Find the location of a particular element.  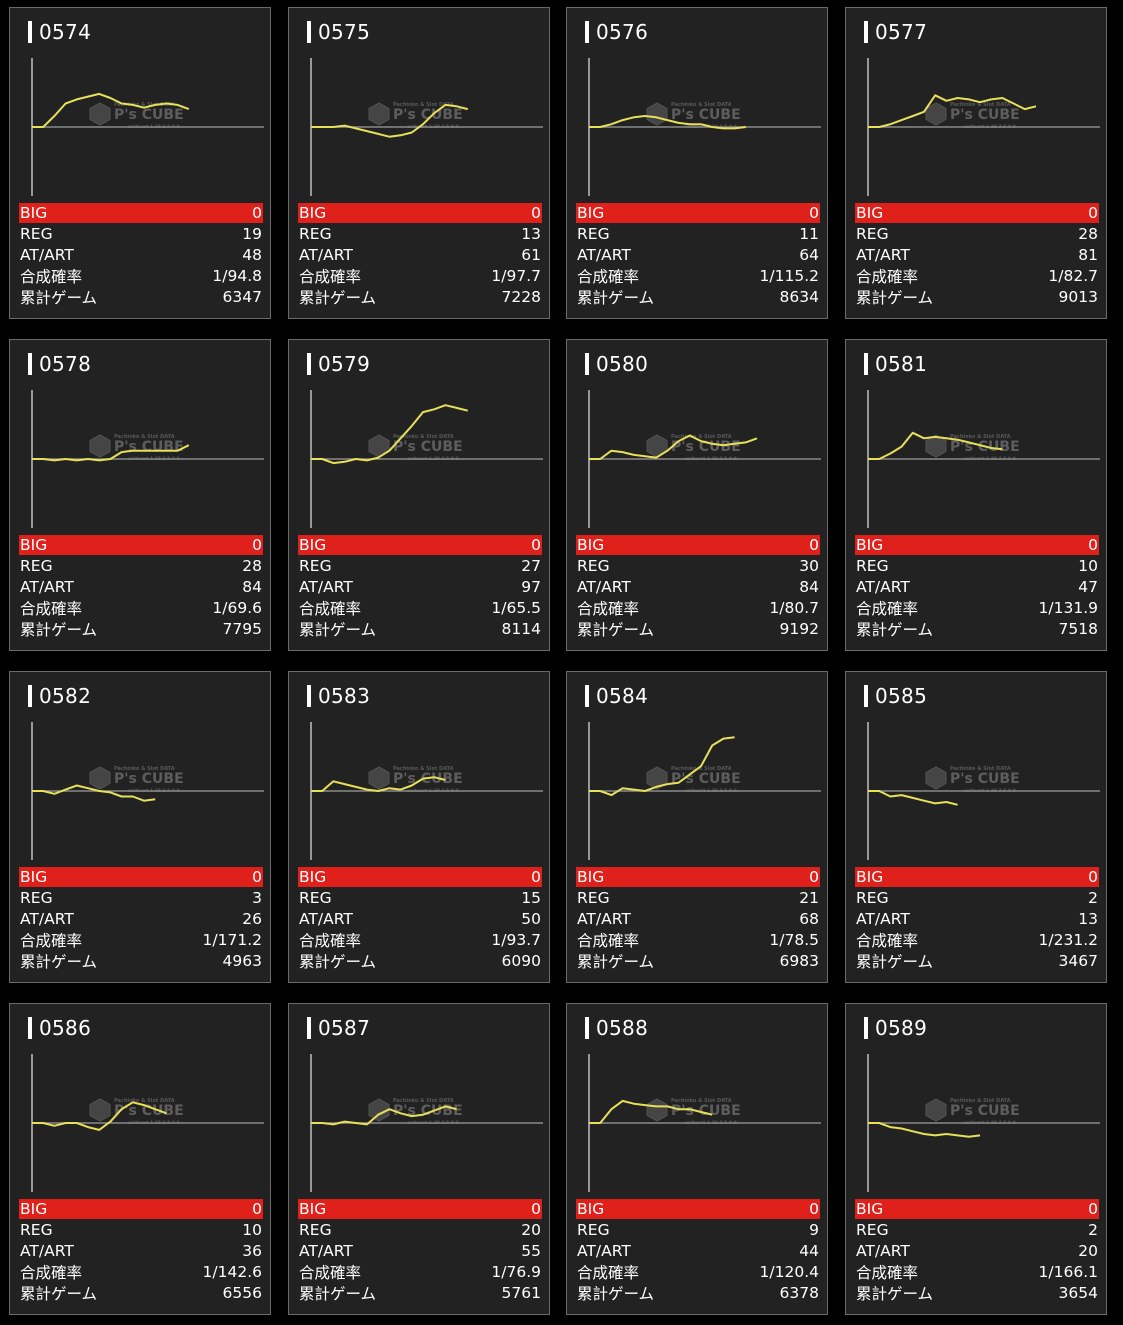

machine-title: 0589 is located at coordinates (895, 1028).